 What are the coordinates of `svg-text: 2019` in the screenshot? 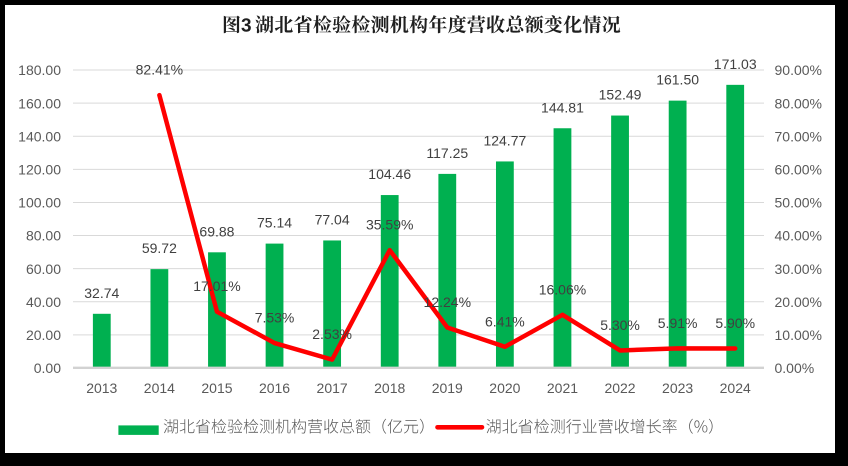 It's located at (447, 388).